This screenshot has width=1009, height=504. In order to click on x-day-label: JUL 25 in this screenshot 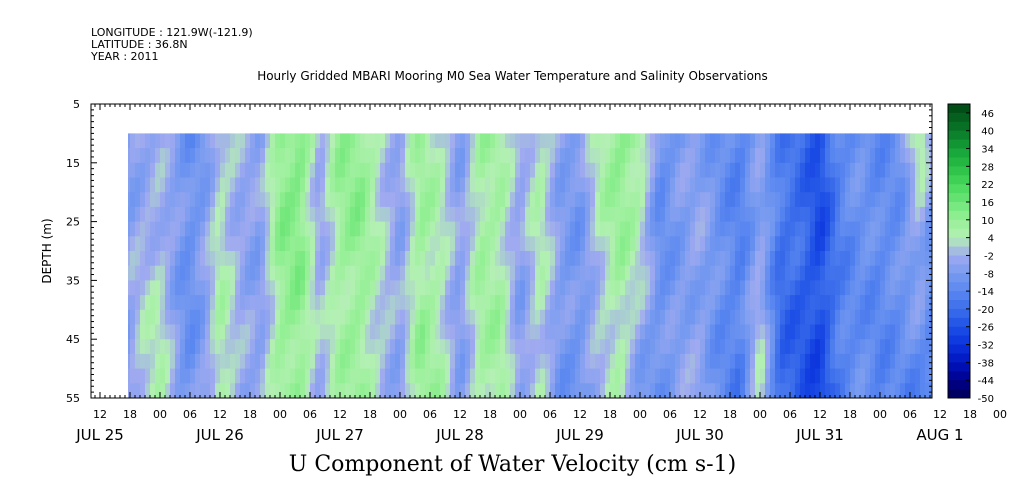, I will do `click(99, 435)`.